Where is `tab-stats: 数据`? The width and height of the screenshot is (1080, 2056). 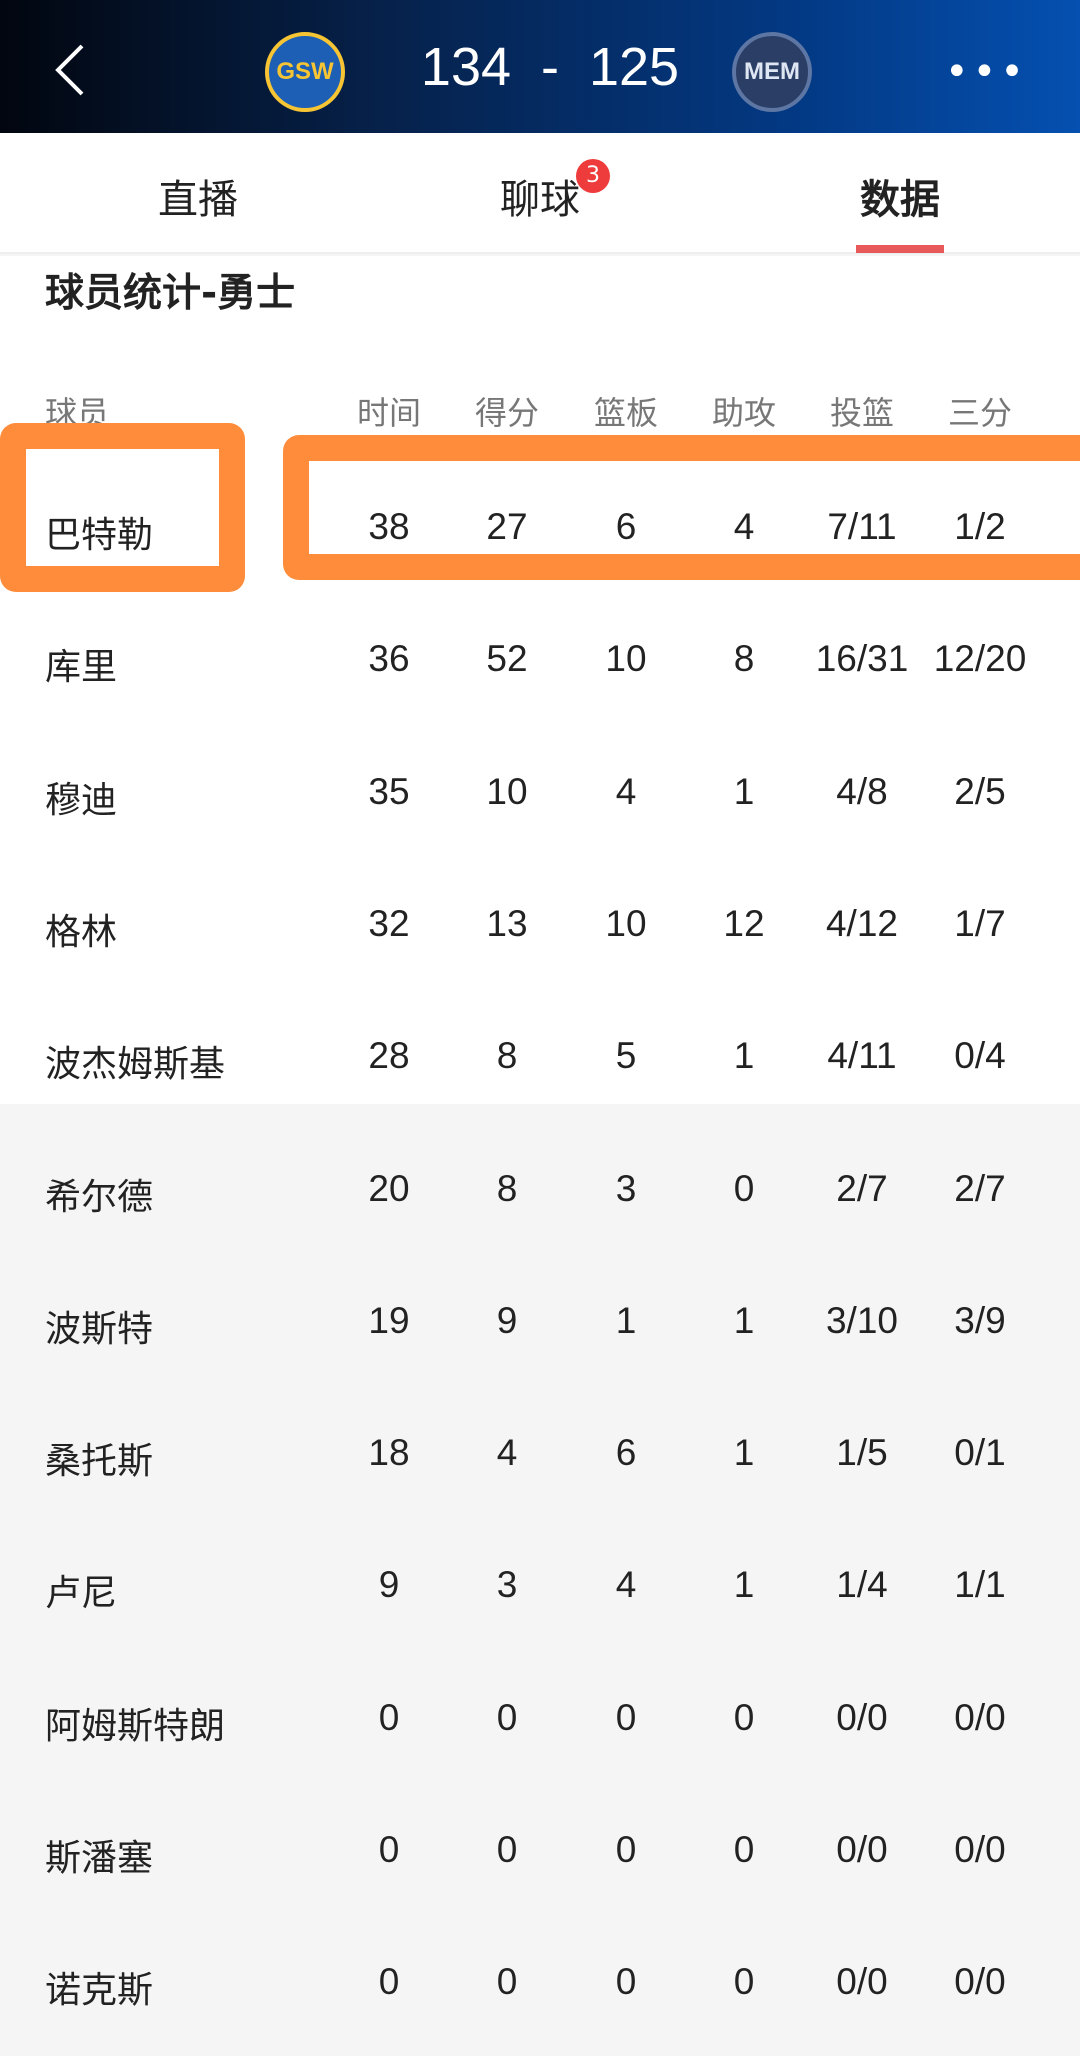 tab-stats: 数据 is located at coordinates (900, 200).